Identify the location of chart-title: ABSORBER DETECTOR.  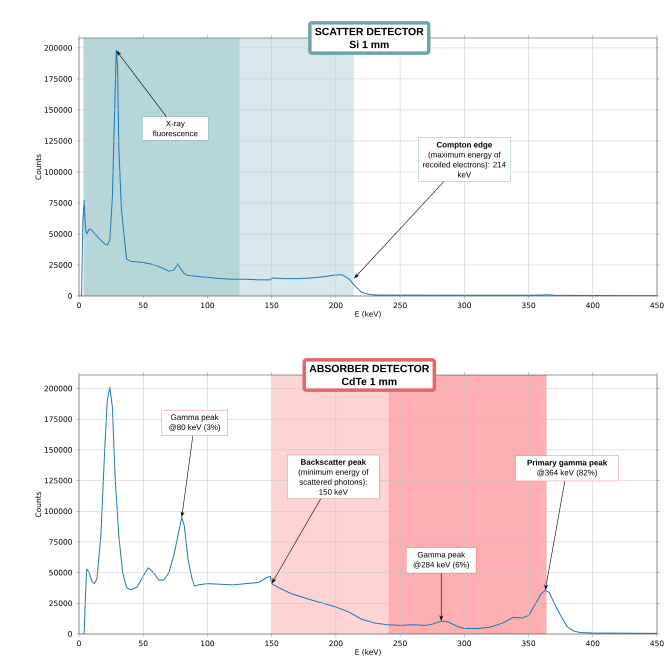
(369, 368).